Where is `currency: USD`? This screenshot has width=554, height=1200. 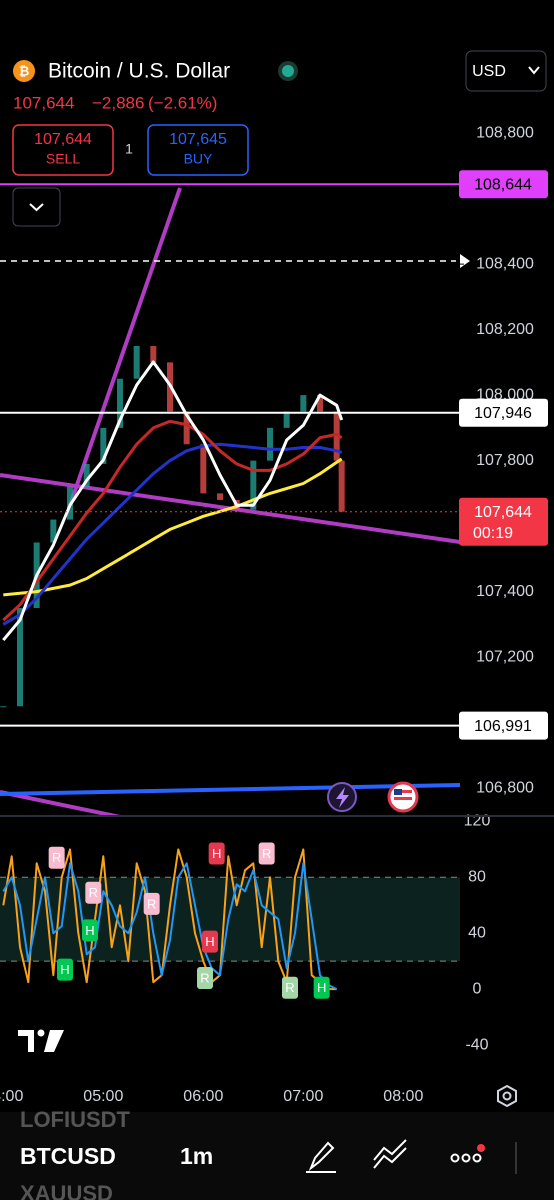 currency: USD is located at coordinates (489, 71).